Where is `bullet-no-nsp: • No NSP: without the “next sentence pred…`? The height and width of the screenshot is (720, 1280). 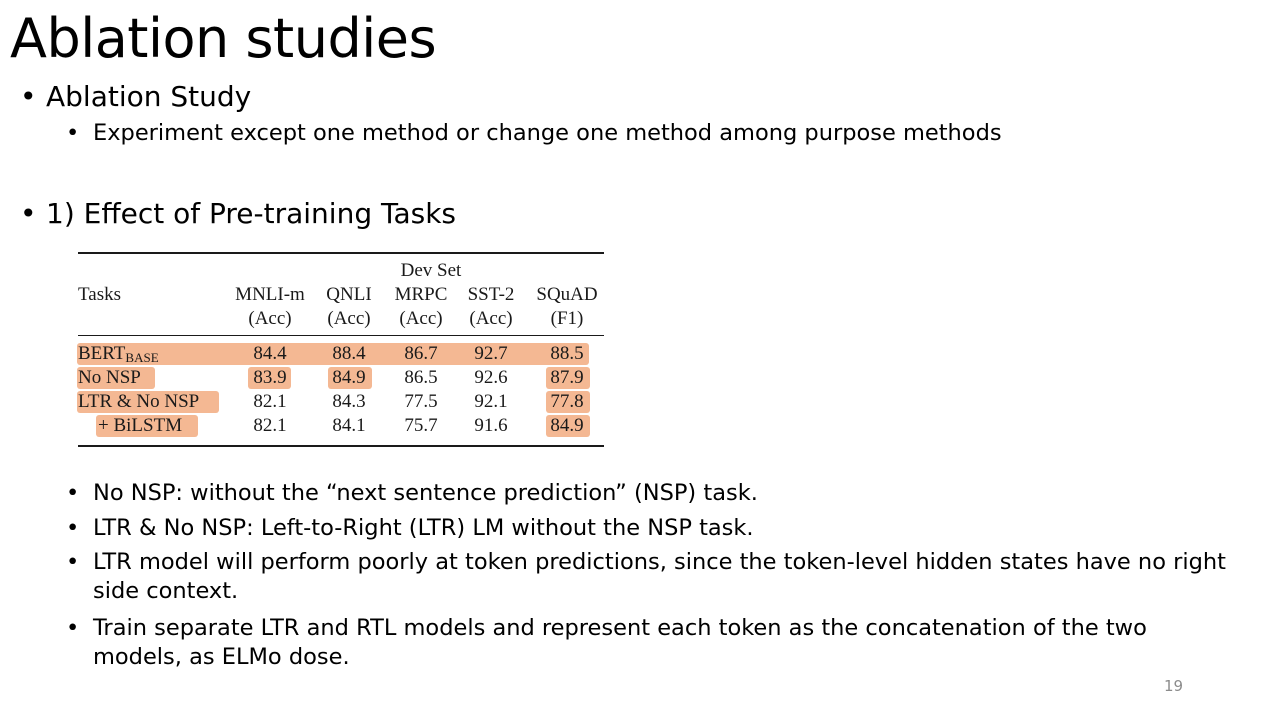 bullet-no-nsp: • No NSP: without the “next sentence pred… is located at coordinates (651, 493).